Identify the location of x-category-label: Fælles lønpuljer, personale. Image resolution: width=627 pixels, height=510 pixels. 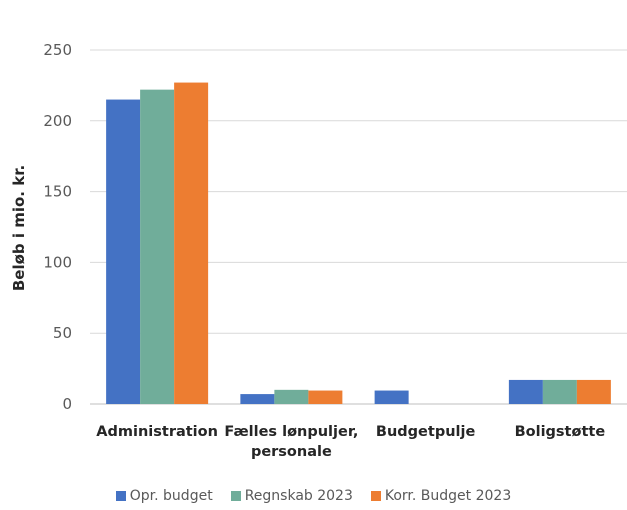
(291, 442).